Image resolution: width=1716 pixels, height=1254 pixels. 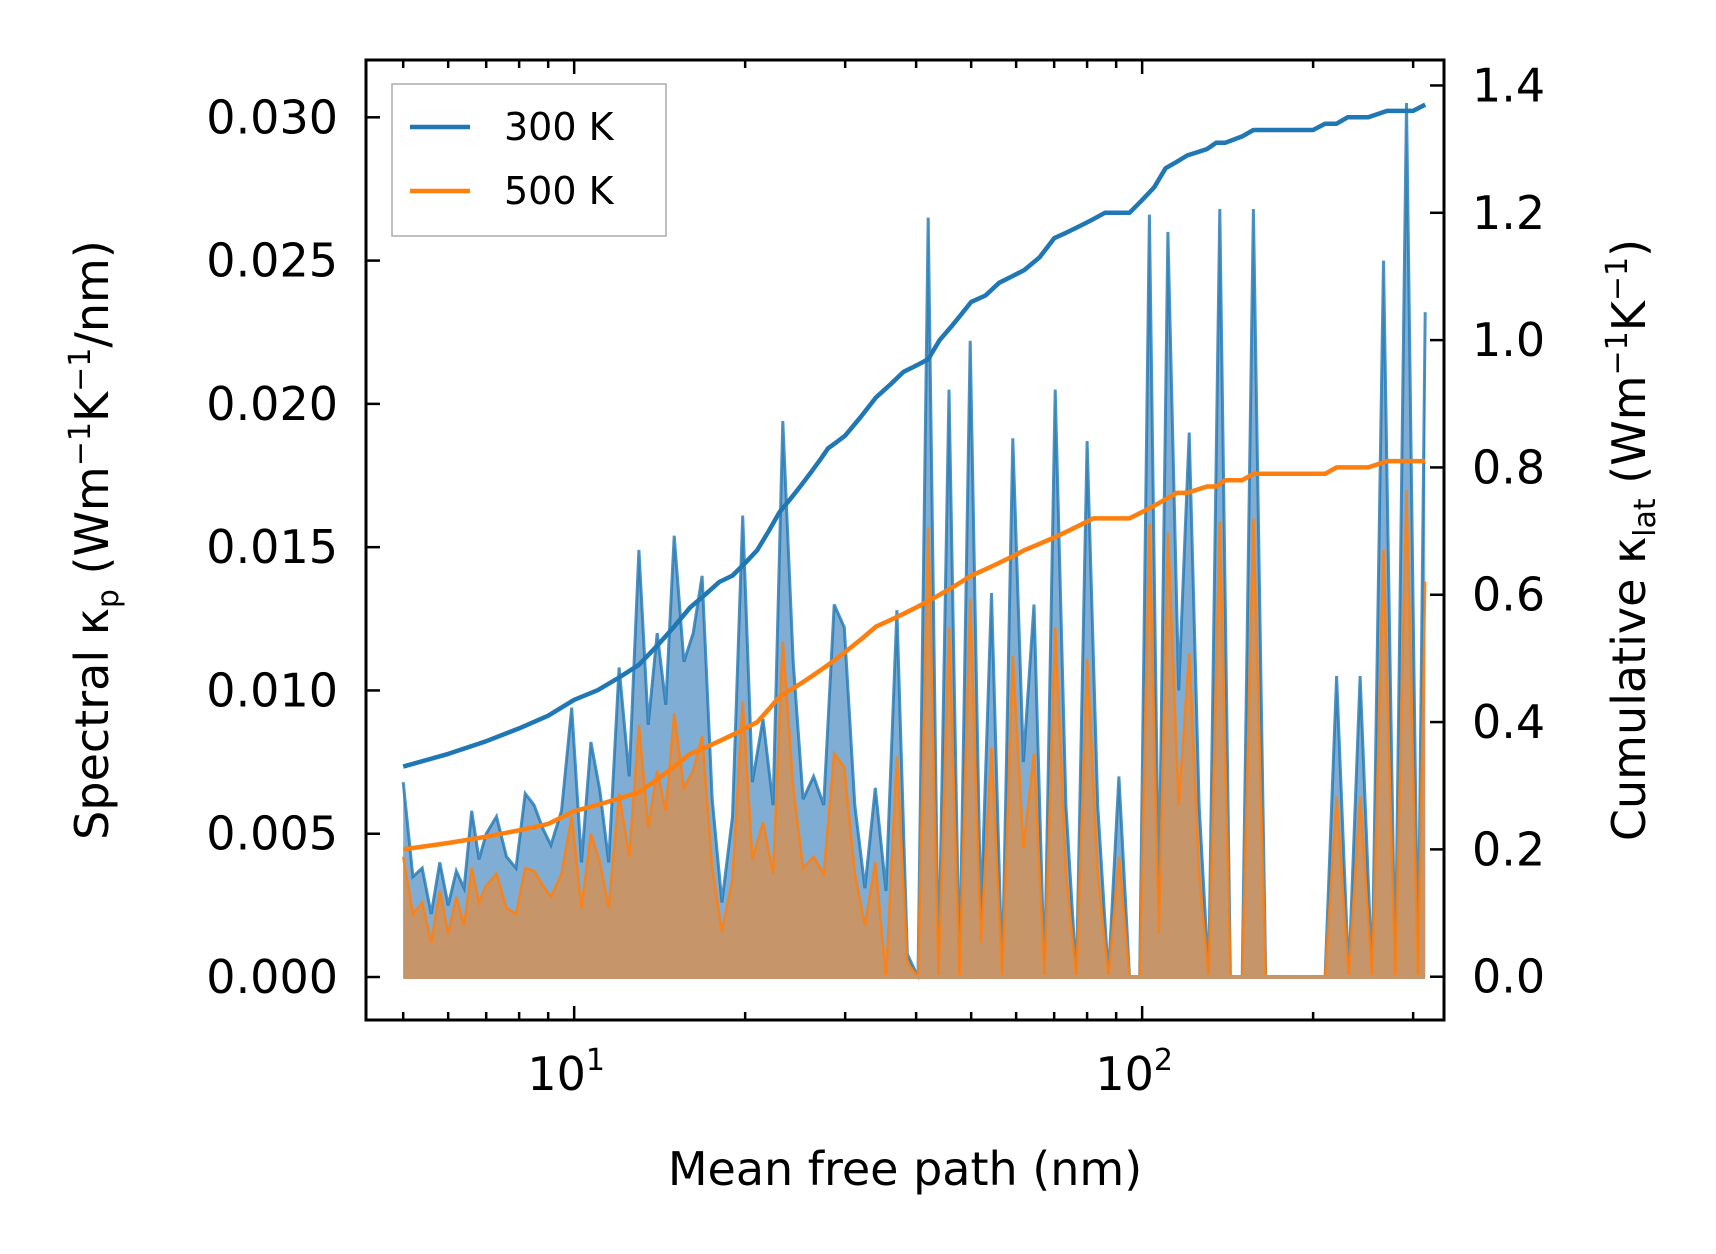 I want to click on y-left-tick-label: 0.010, so click(x=272, y=690).